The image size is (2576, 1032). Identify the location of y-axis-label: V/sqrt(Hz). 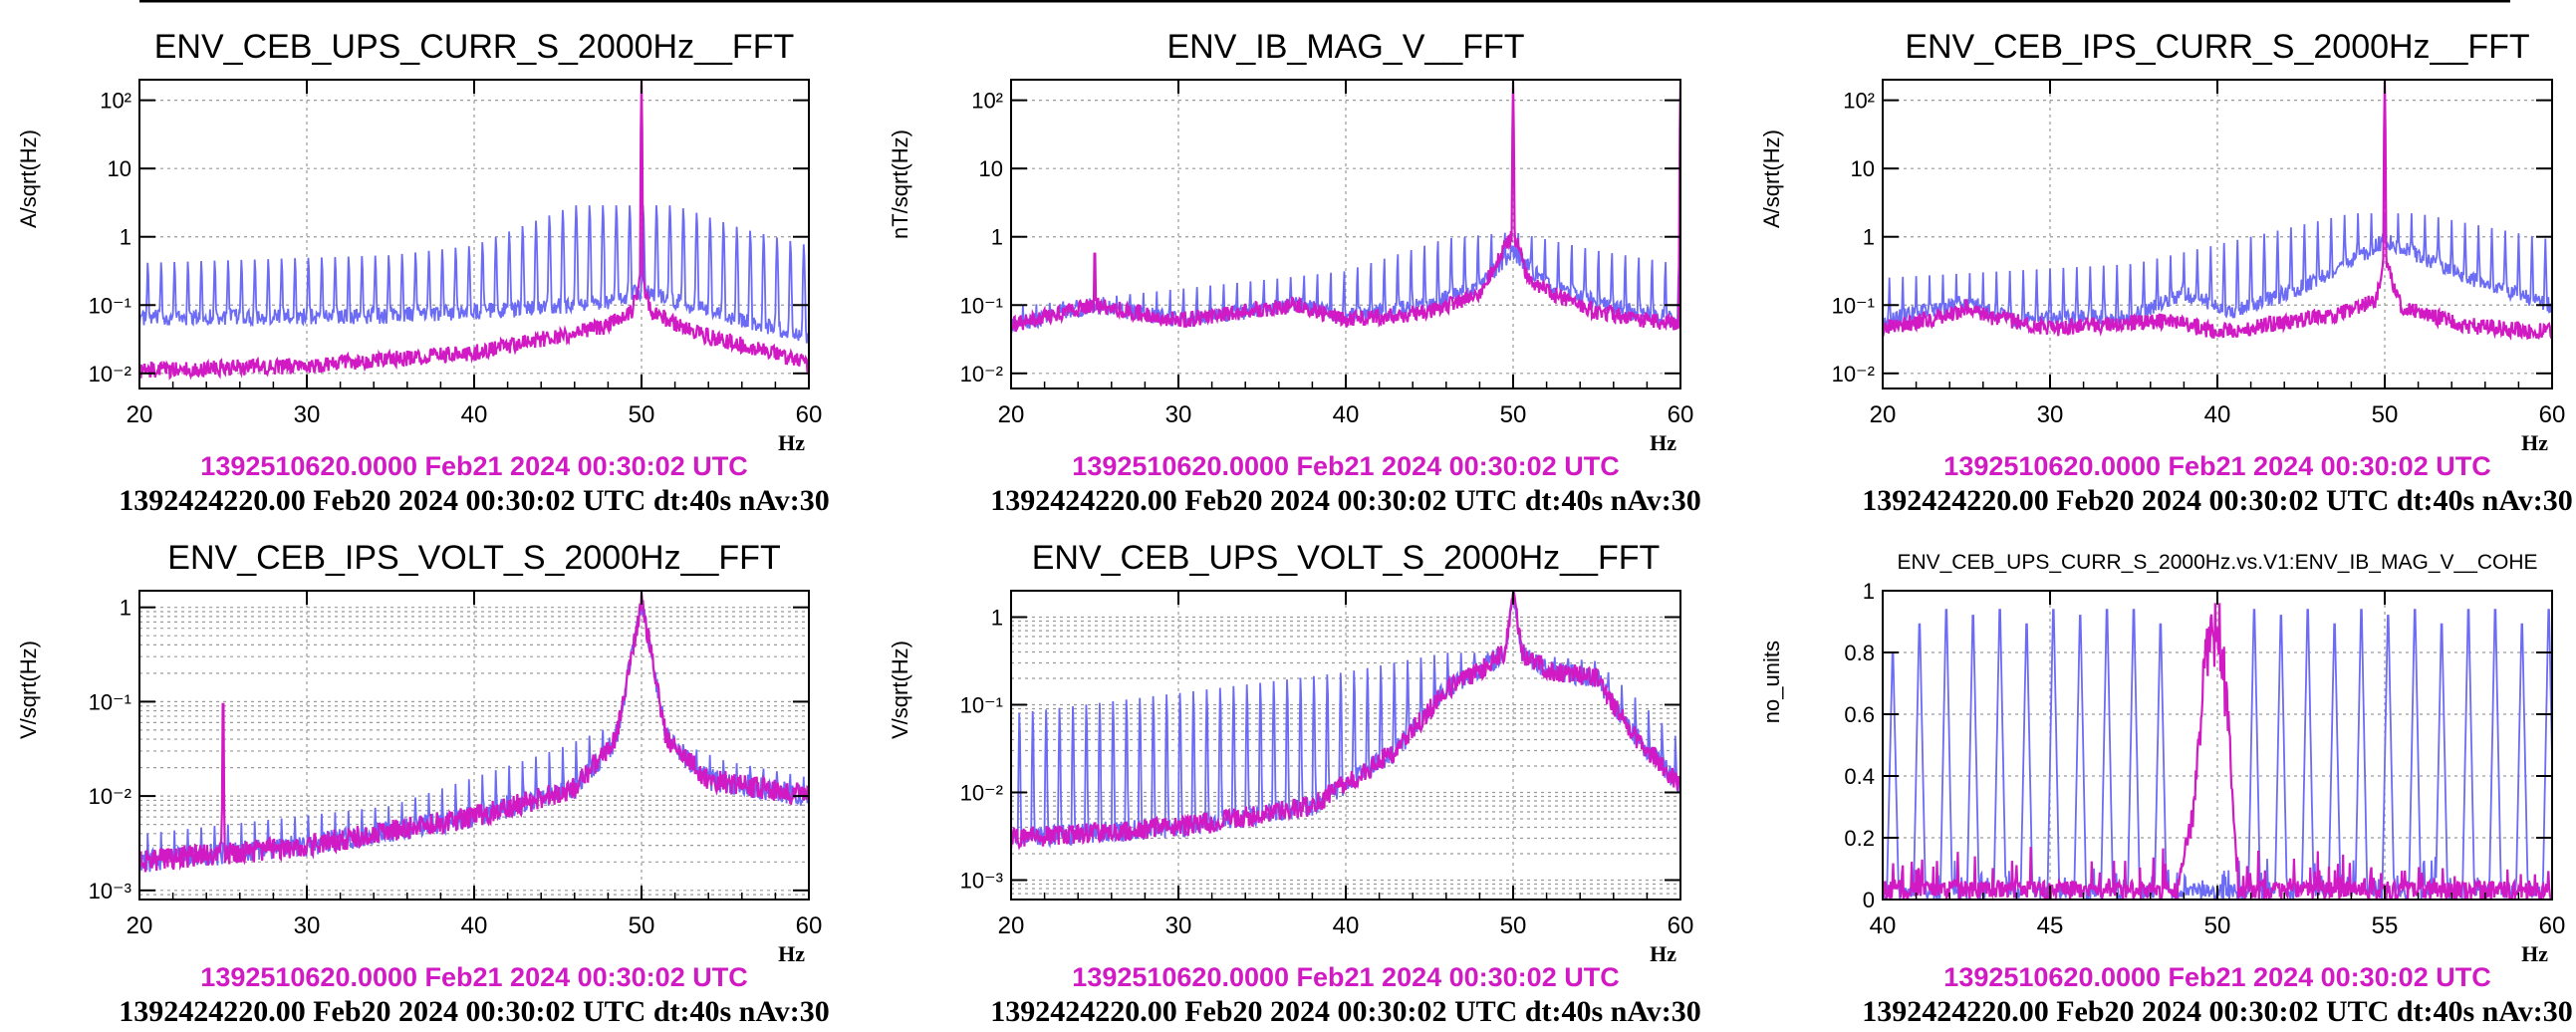
(28, 690).